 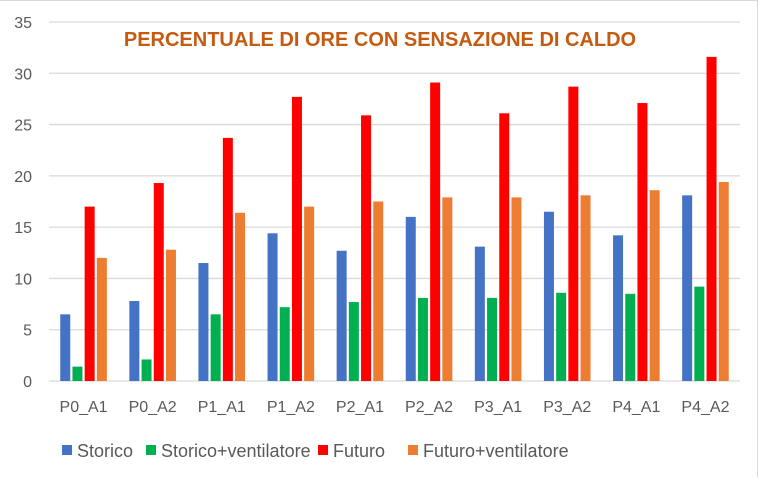 What do you see at coordinates (23, 228) in the screenshot?
I see `y-tick-label: 15` at bounding box center [23, 228].